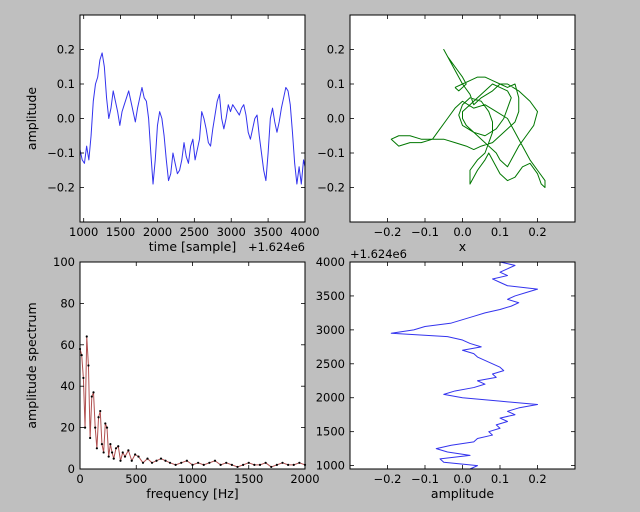 The image size is (640, 512). I want to click on waveform-x-offset-label: +1.624e6, so click(276, 247).